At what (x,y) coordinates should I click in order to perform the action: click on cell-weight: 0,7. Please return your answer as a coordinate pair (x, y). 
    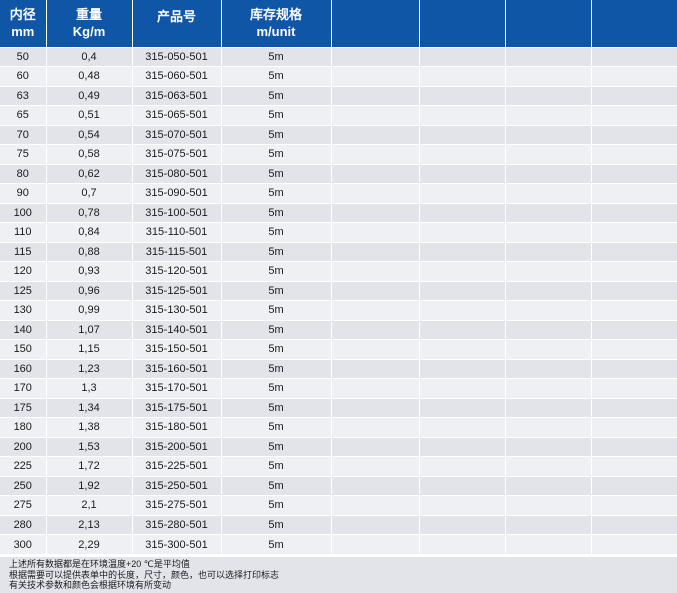
    Looking at the image, I should click on (88, 193).